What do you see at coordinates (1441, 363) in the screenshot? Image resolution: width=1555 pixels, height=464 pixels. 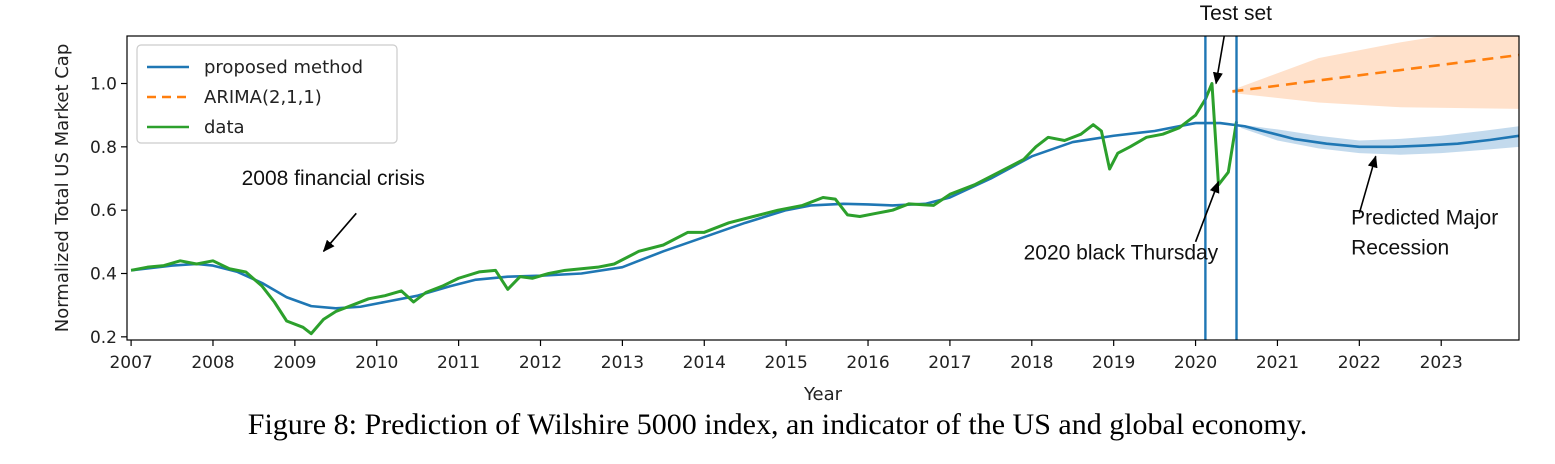 I see `x-tick-label: 2023` at bounding box center [1441, 363].